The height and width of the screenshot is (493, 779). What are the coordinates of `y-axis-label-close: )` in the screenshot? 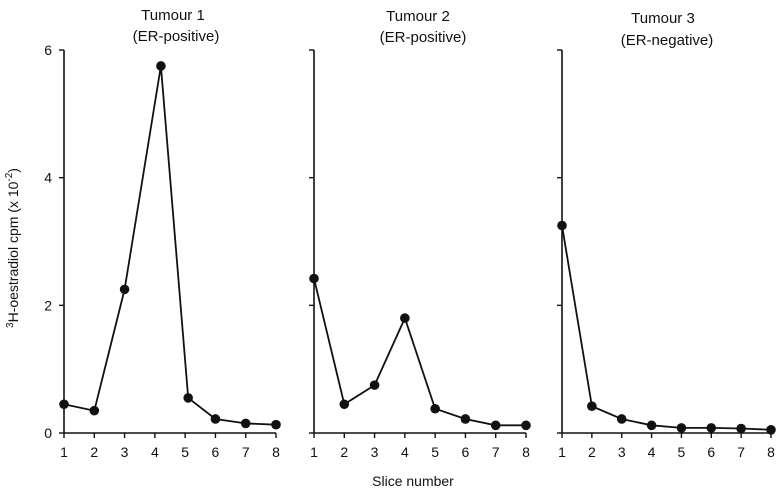 It's located at (13, 170).